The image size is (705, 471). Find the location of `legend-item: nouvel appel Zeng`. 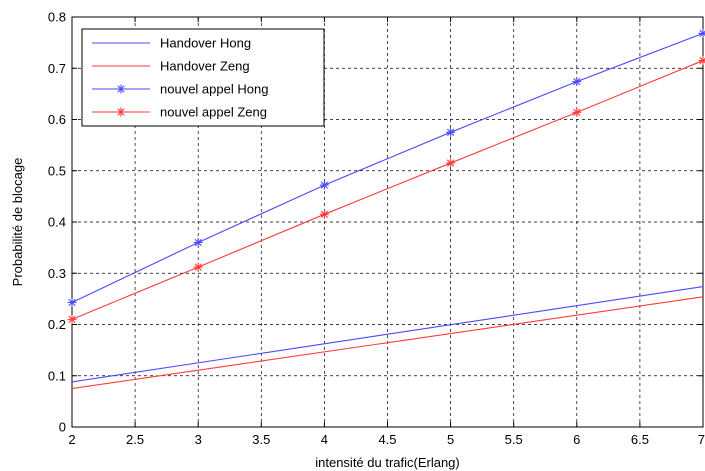

legend-item: nouvel appel Zeng is located at coordinates (179, 112).